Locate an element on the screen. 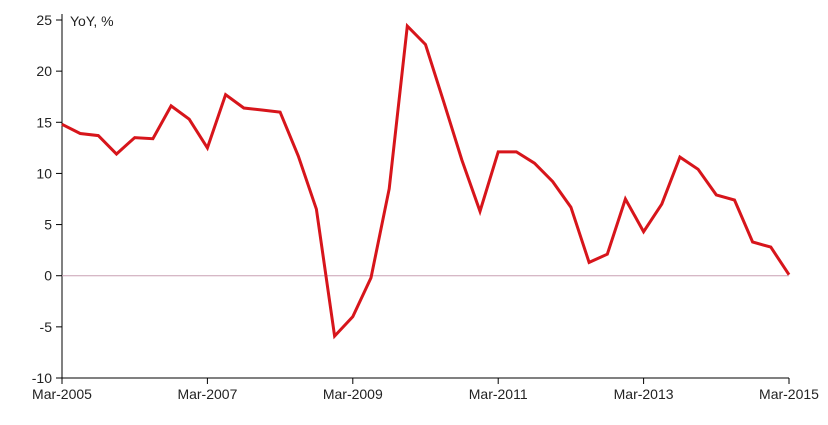 This screenshot has width=828, height=425. x-tick-label: Mar-2005 is located at coordinates (62, 394).